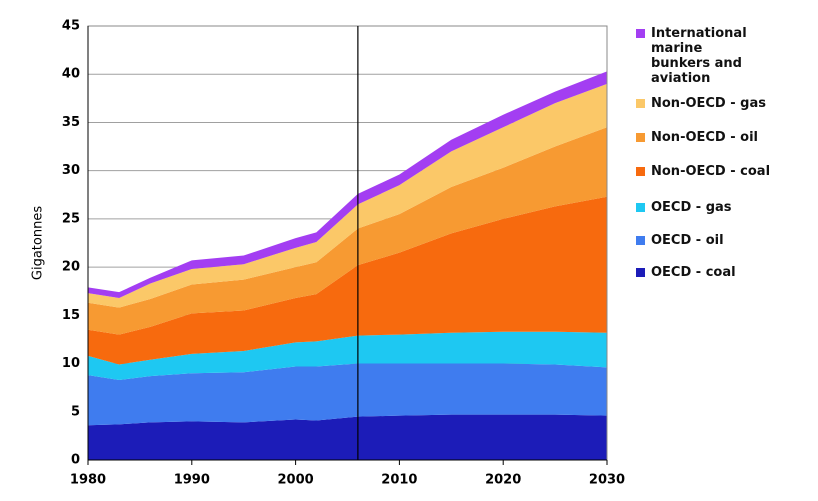 The width and height of the screenshot is (818, 501). What do you see at coordinates (71, 267) in the screenshot?
I see `y-tick-label: 20` at bounding box center [71, 267].